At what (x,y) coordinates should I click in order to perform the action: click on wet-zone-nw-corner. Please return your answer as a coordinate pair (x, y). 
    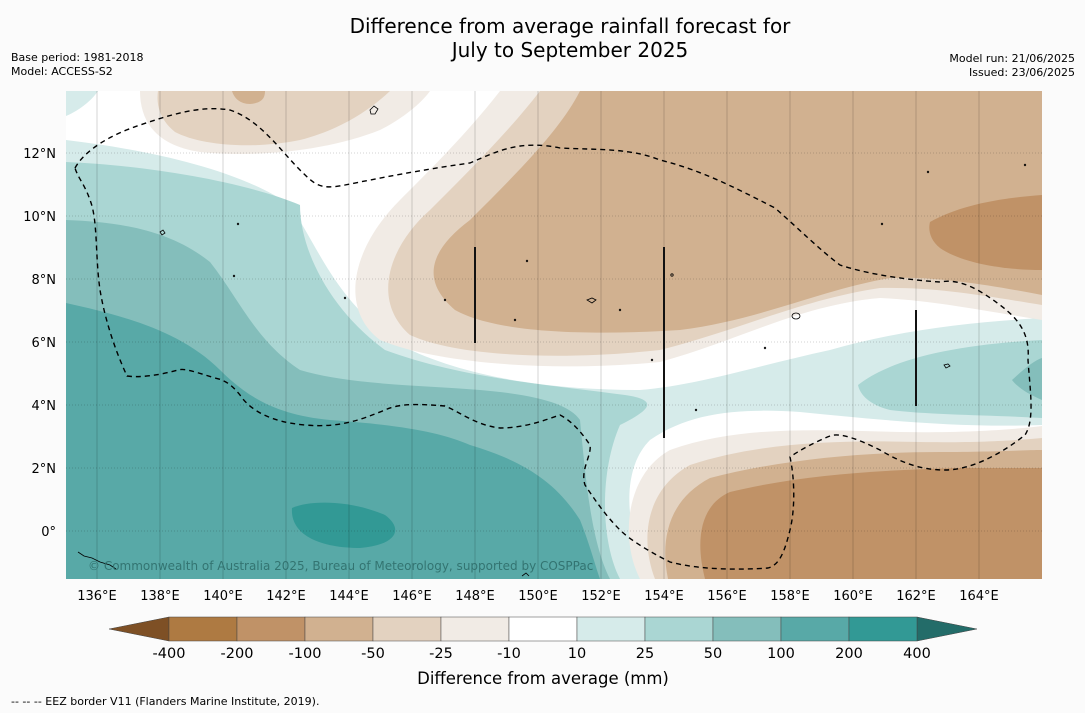
    Looking at the image, I should click on (82, 103).